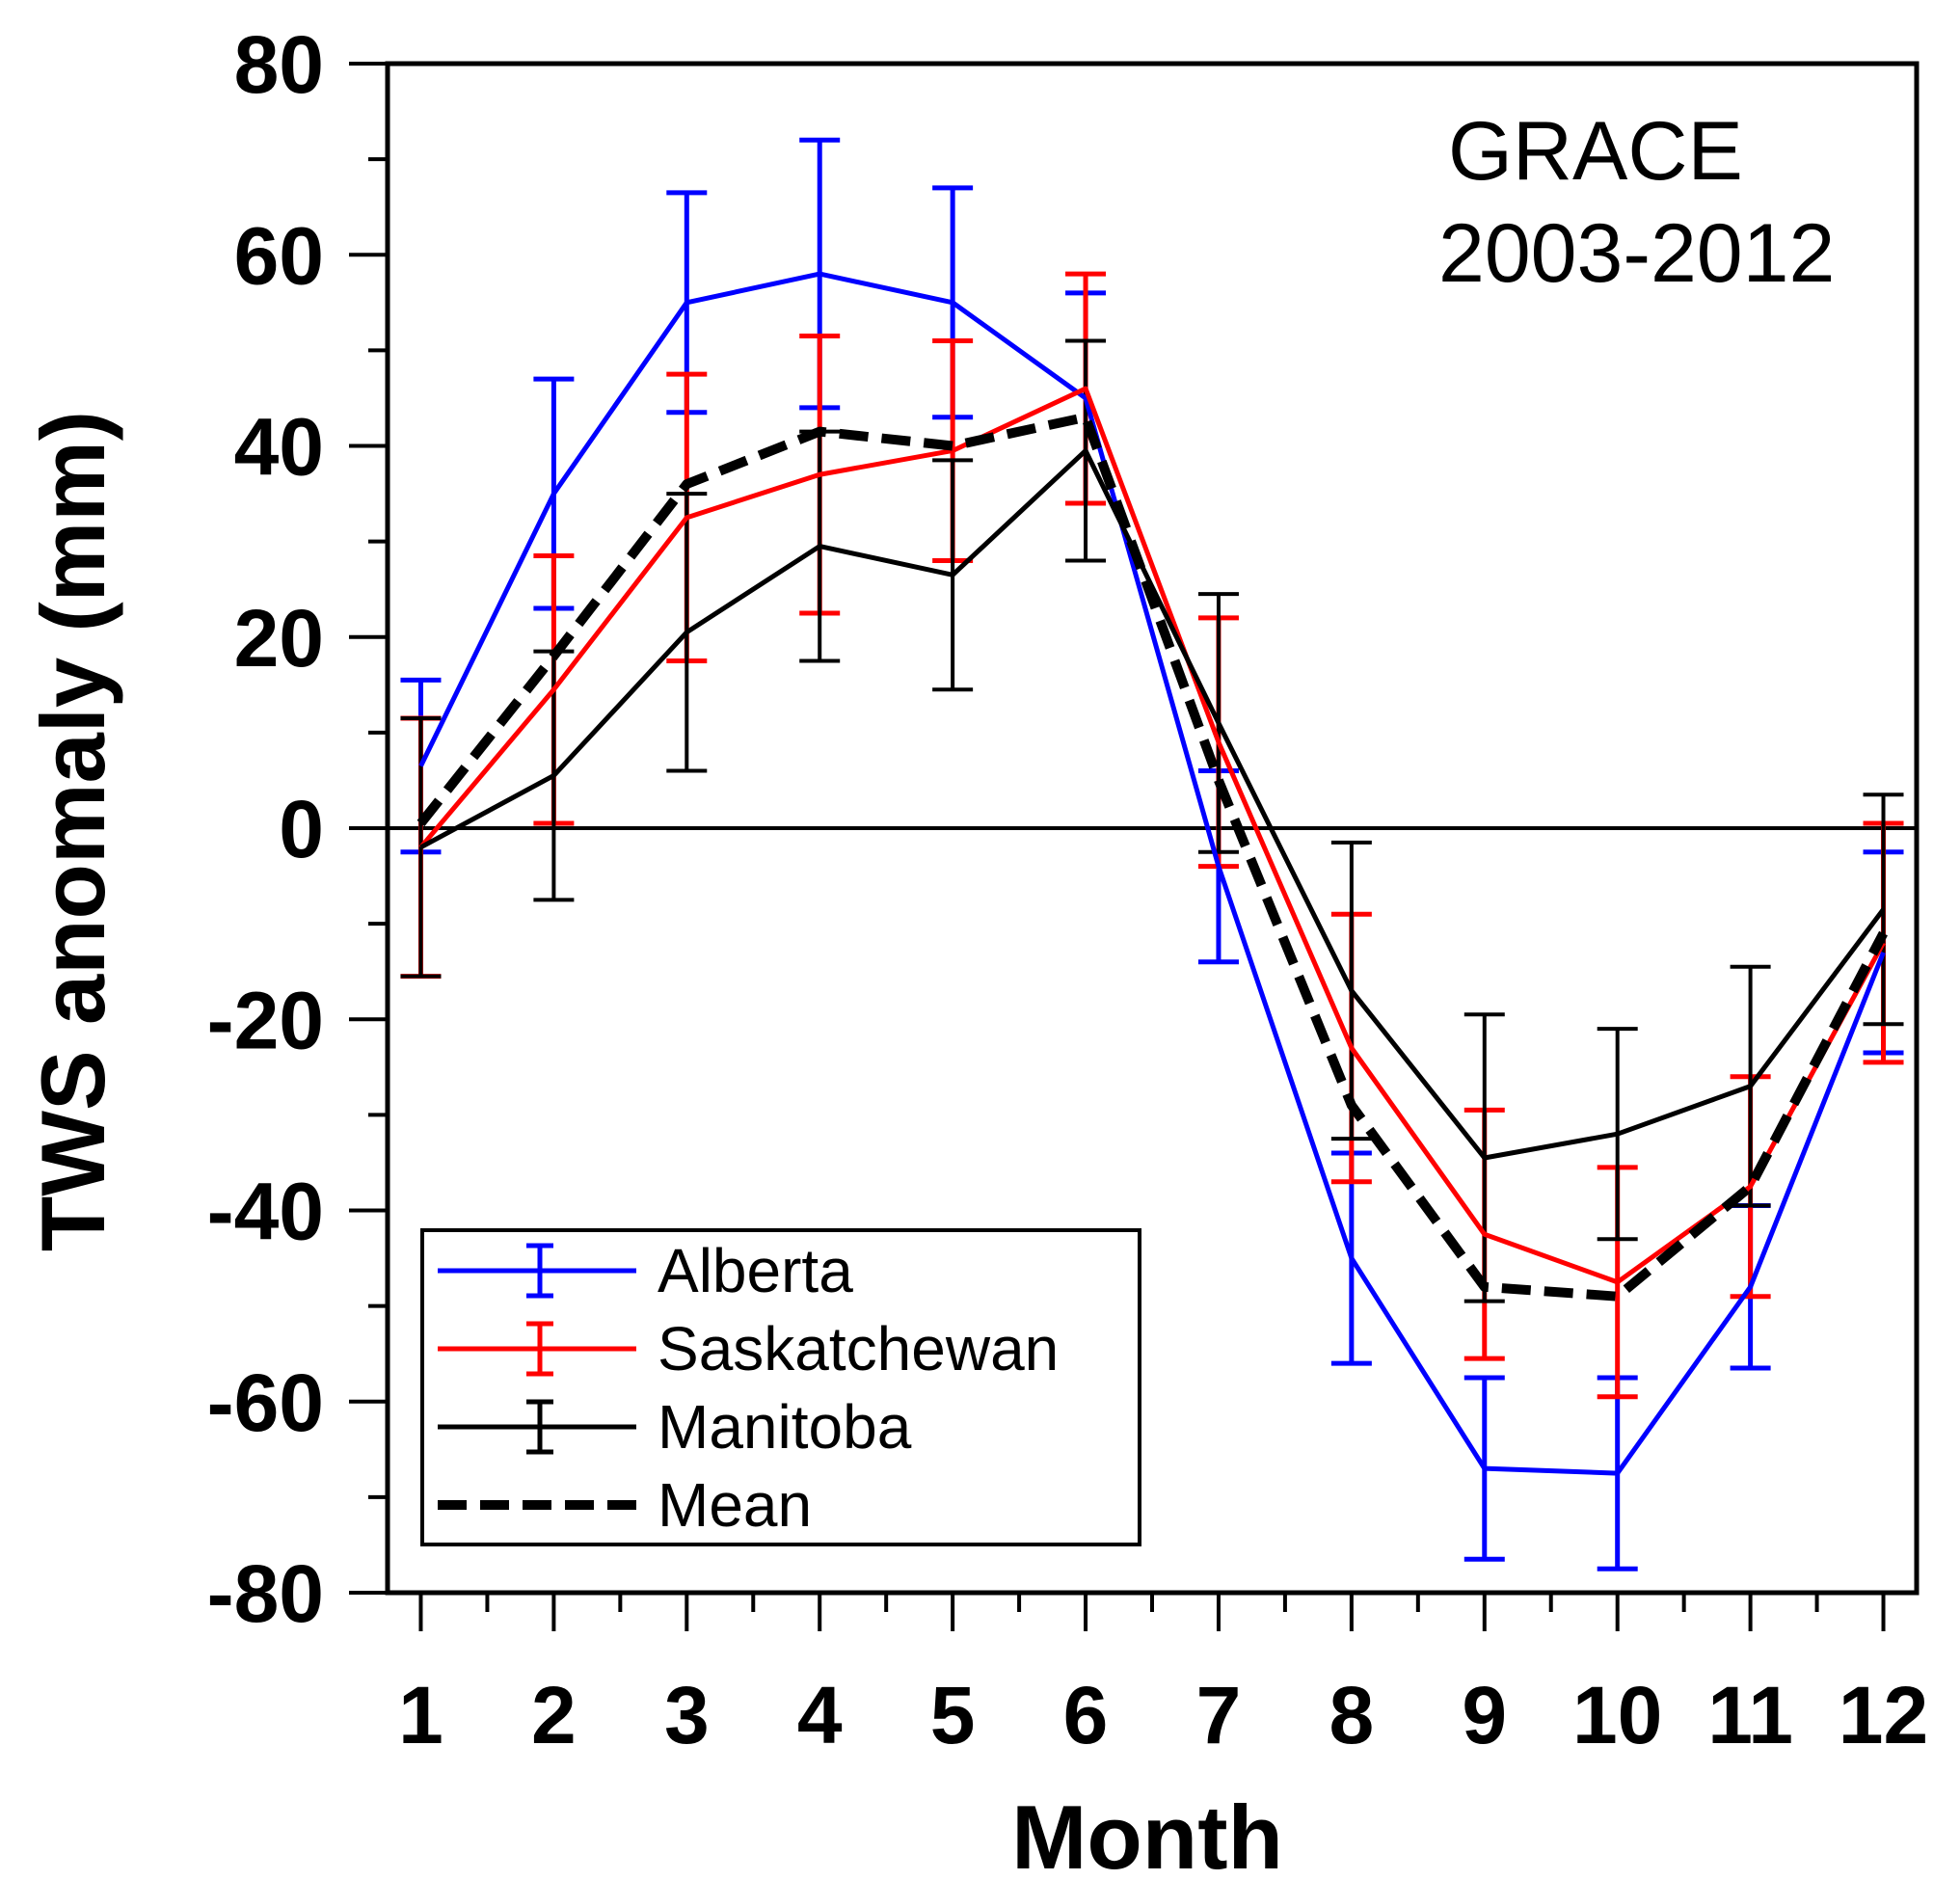 The width and height of the screenshot is (1960, 1880). I want to click on y-axis-title: TWS anomaly (mm), so click(72, 831).